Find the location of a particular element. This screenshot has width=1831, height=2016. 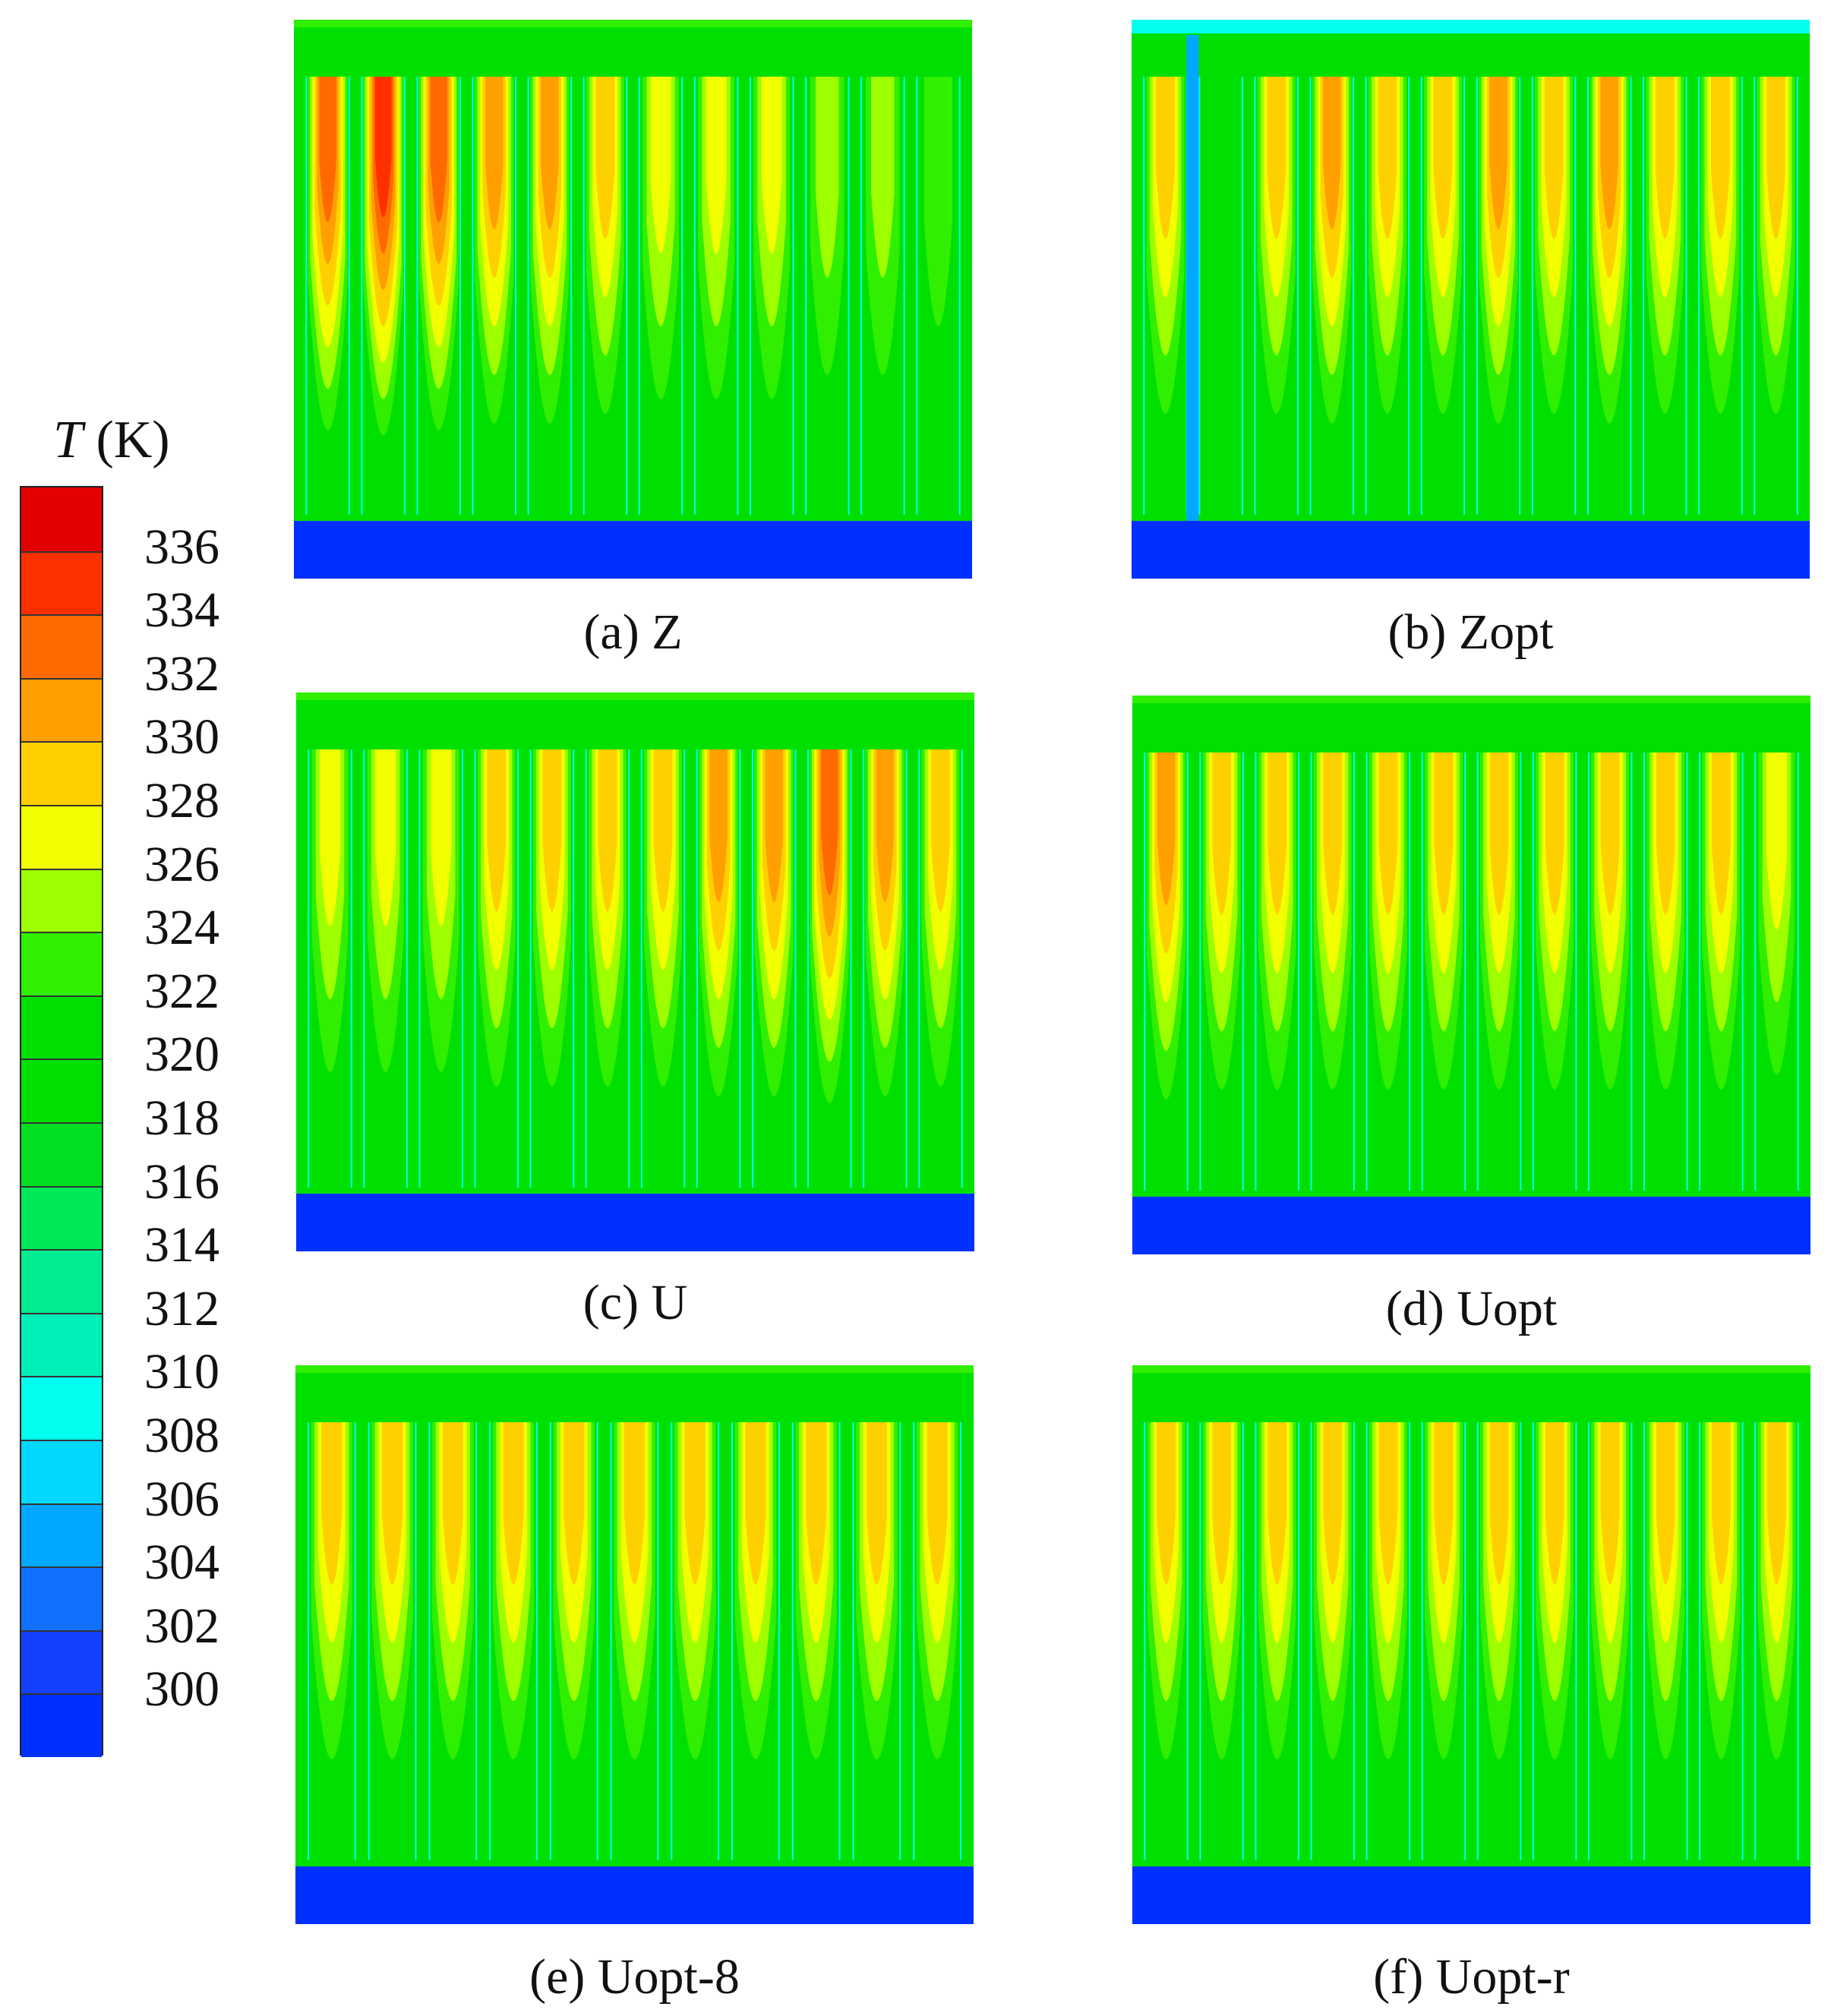

manifold-region is located at coordinates (635, 972).